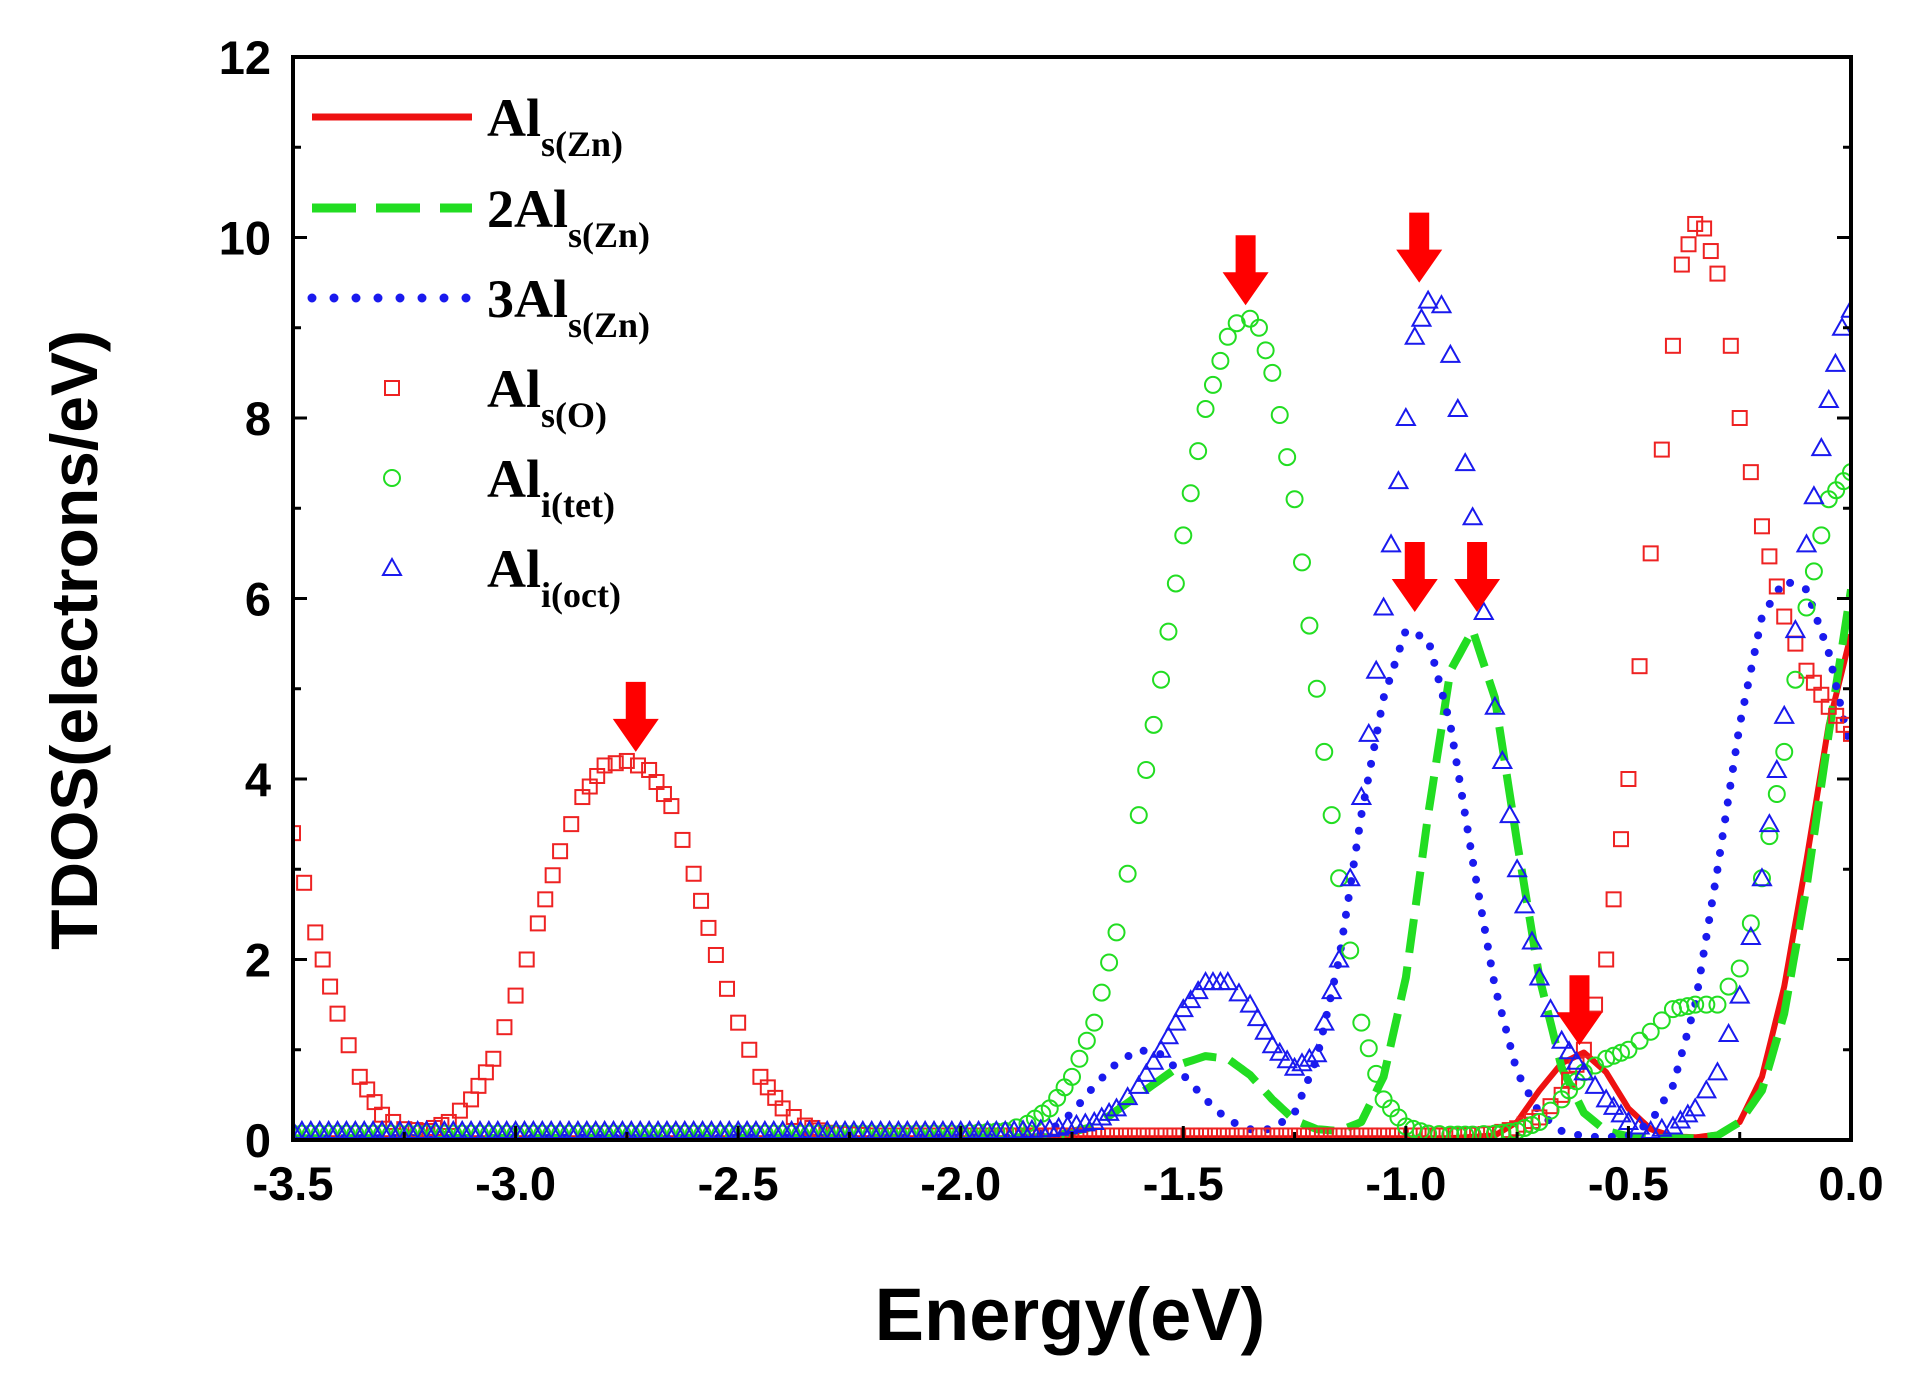 This screenshot has height=1375, width=1908. I want to click on legend-item: Ali(tet), so click(499, 487).